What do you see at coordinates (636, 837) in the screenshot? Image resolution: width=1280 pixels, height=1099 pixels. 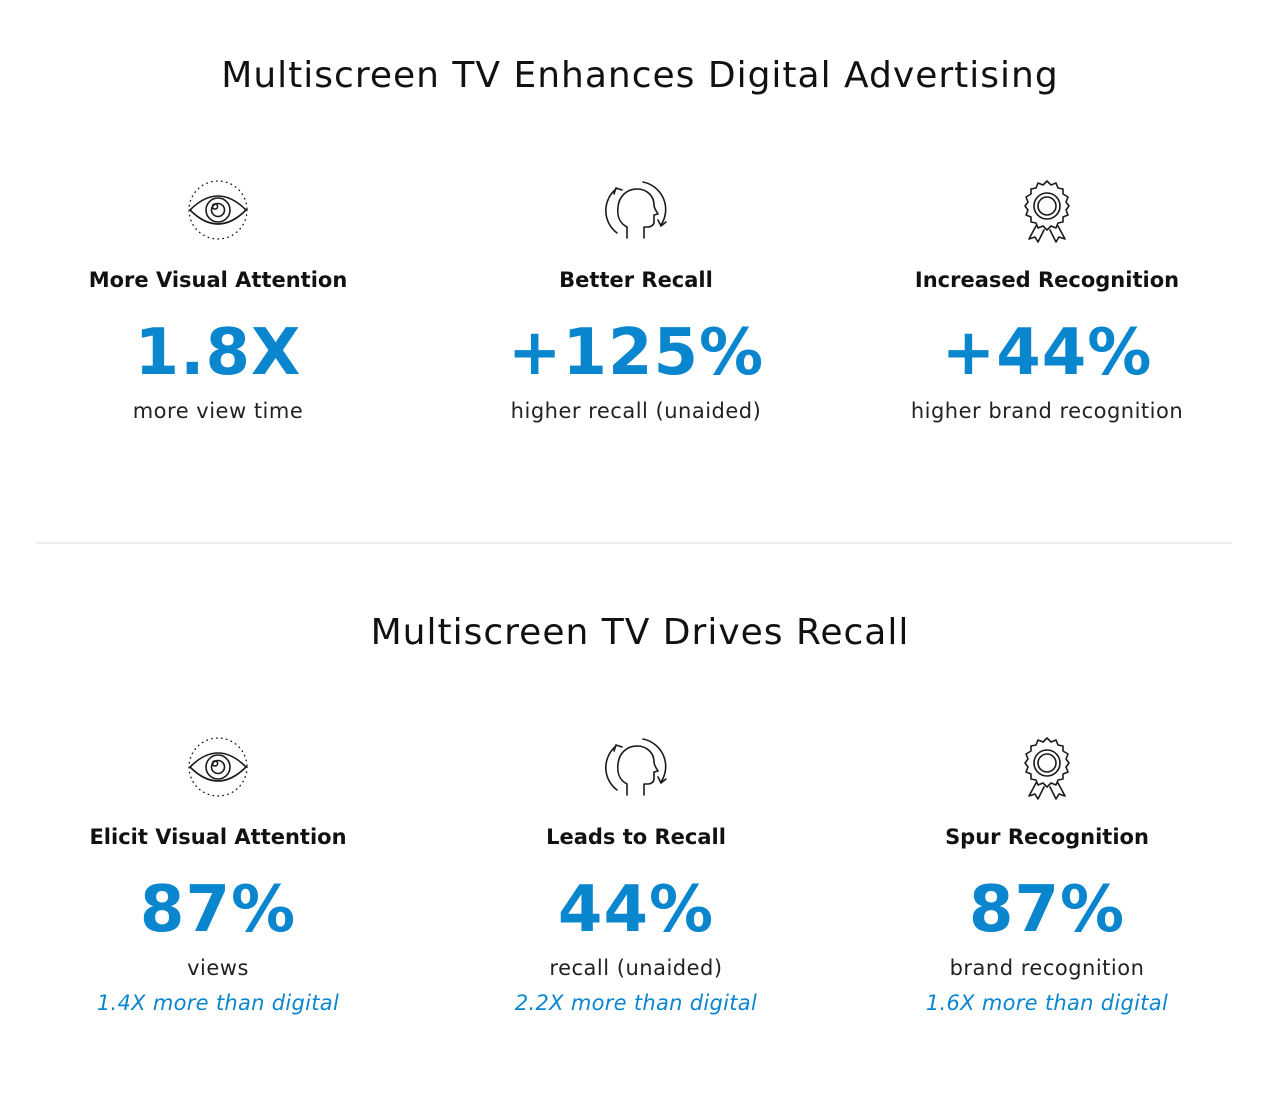 I see `stat-label: Leads to Recall` at bounding box center [636, 837].